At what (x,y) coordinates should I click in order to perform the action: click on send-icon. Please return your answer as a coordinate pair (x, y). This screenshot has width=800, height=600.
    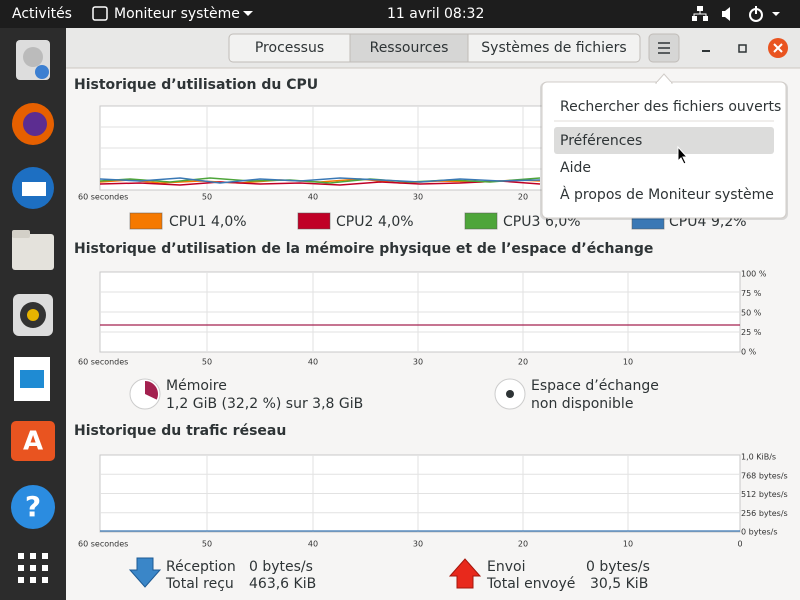
    Looking at the image, I should click on (465, 573).